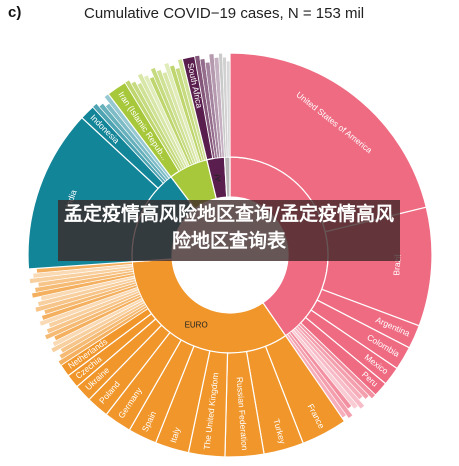  Describe the element at coordinates (228, 109) in the screenshot. I see `outer-slice-other-wpro` at that location.